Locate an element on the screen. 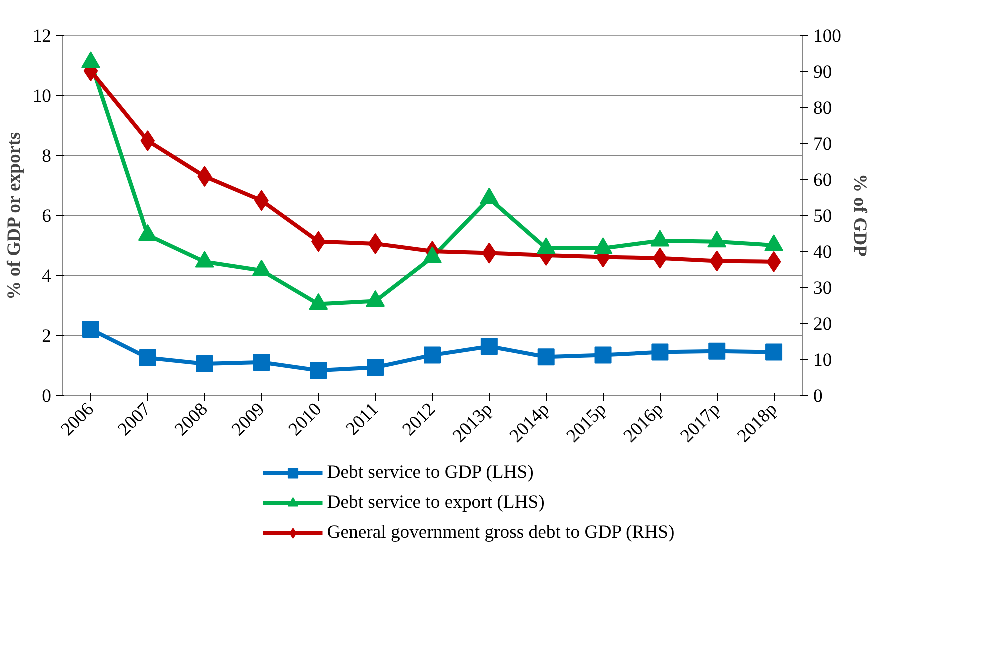 This screenshot has width=986, height=657. legend-label: General government gross debt to GDP (RHS) is located at coordinates (501, 533).